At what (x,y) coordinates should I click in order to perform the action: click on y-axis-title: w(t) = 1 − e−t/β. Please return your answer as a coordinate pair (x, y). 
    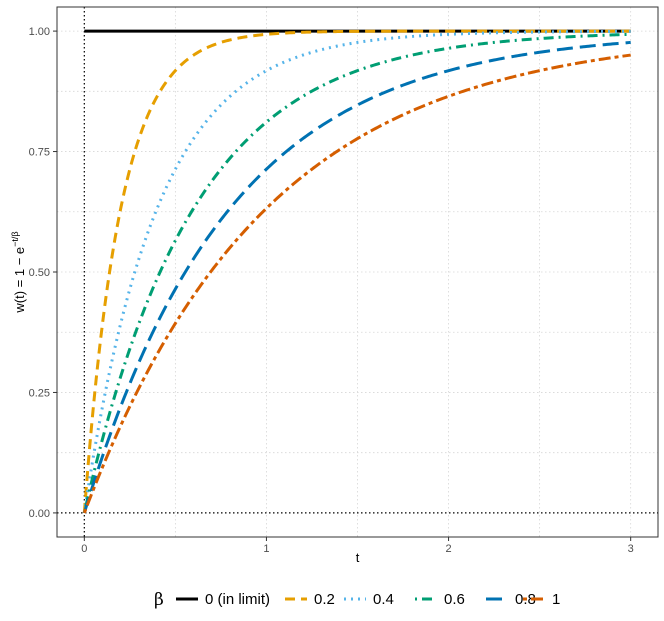
    Looking at the image, I should click on (18, 272).